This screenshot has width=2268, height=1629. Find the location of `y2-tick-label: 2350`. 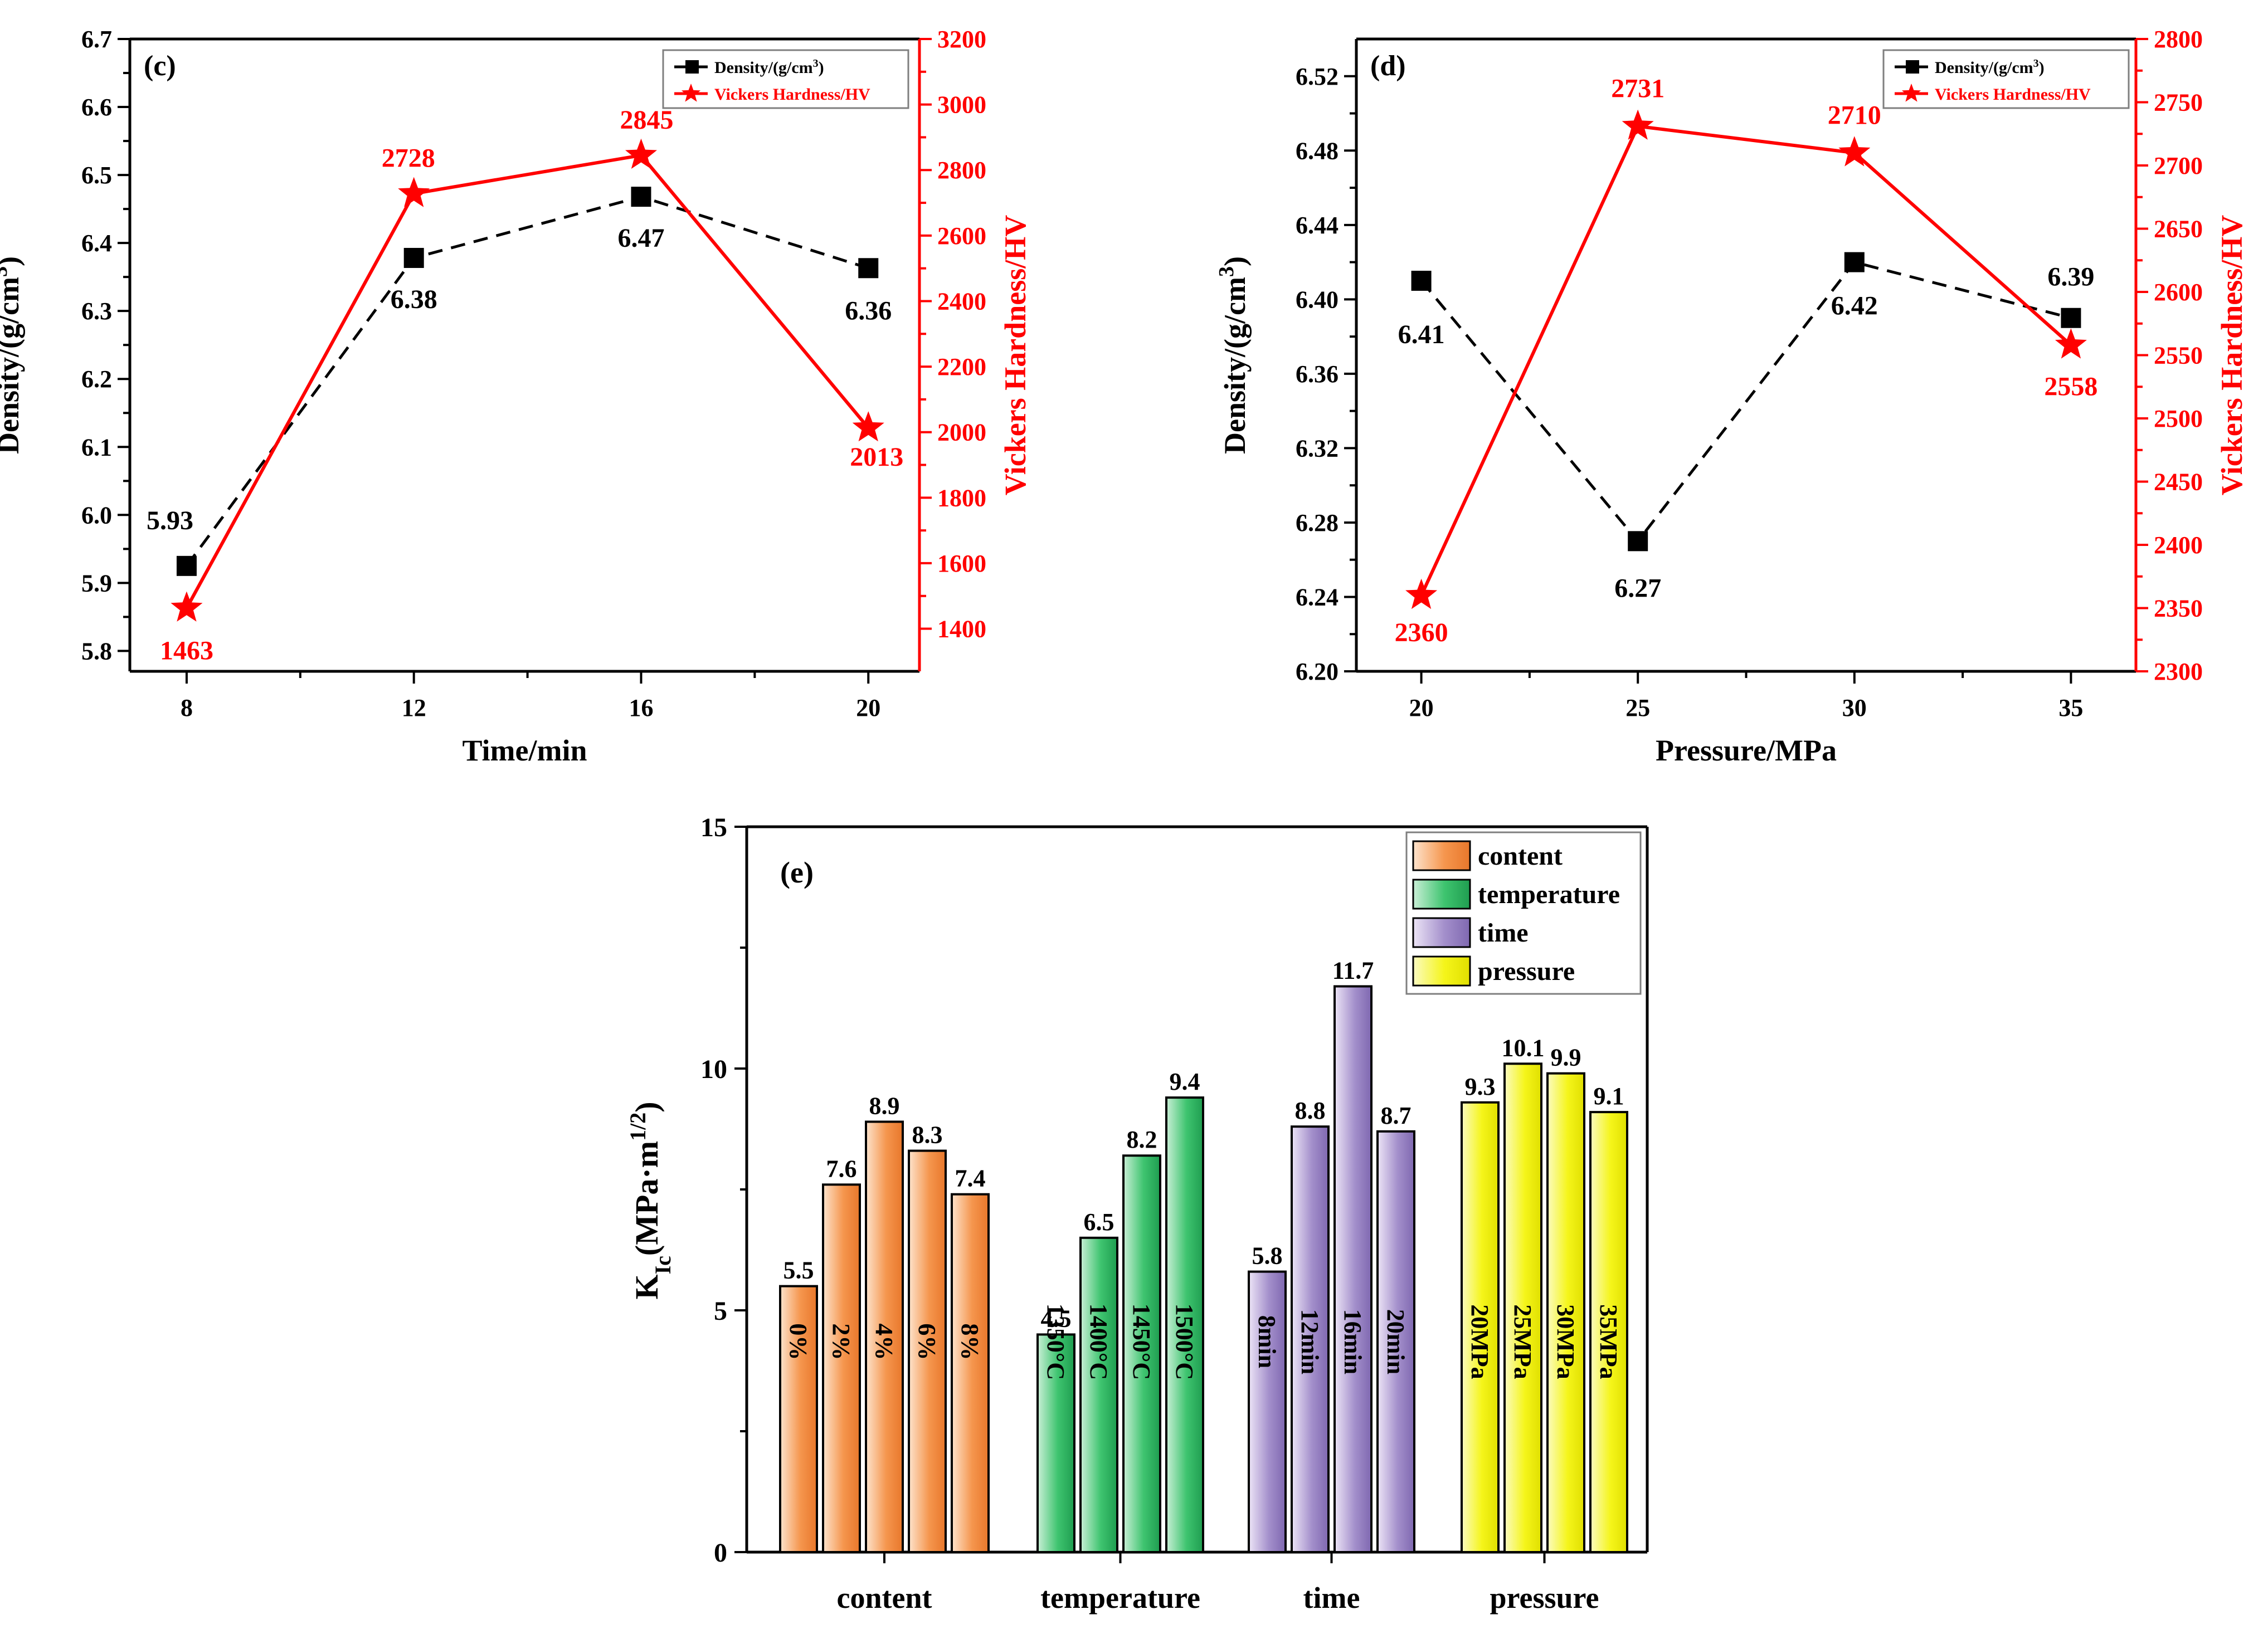

y2-tick-label: 2350 is located at coordinates (2178, 608).